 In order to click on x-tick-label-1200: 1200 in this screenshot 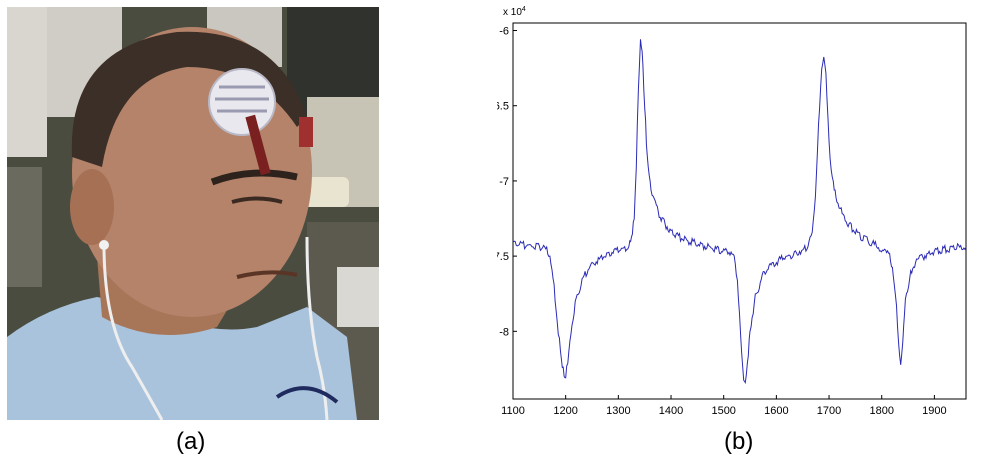, I will do `click(565, 411)`.